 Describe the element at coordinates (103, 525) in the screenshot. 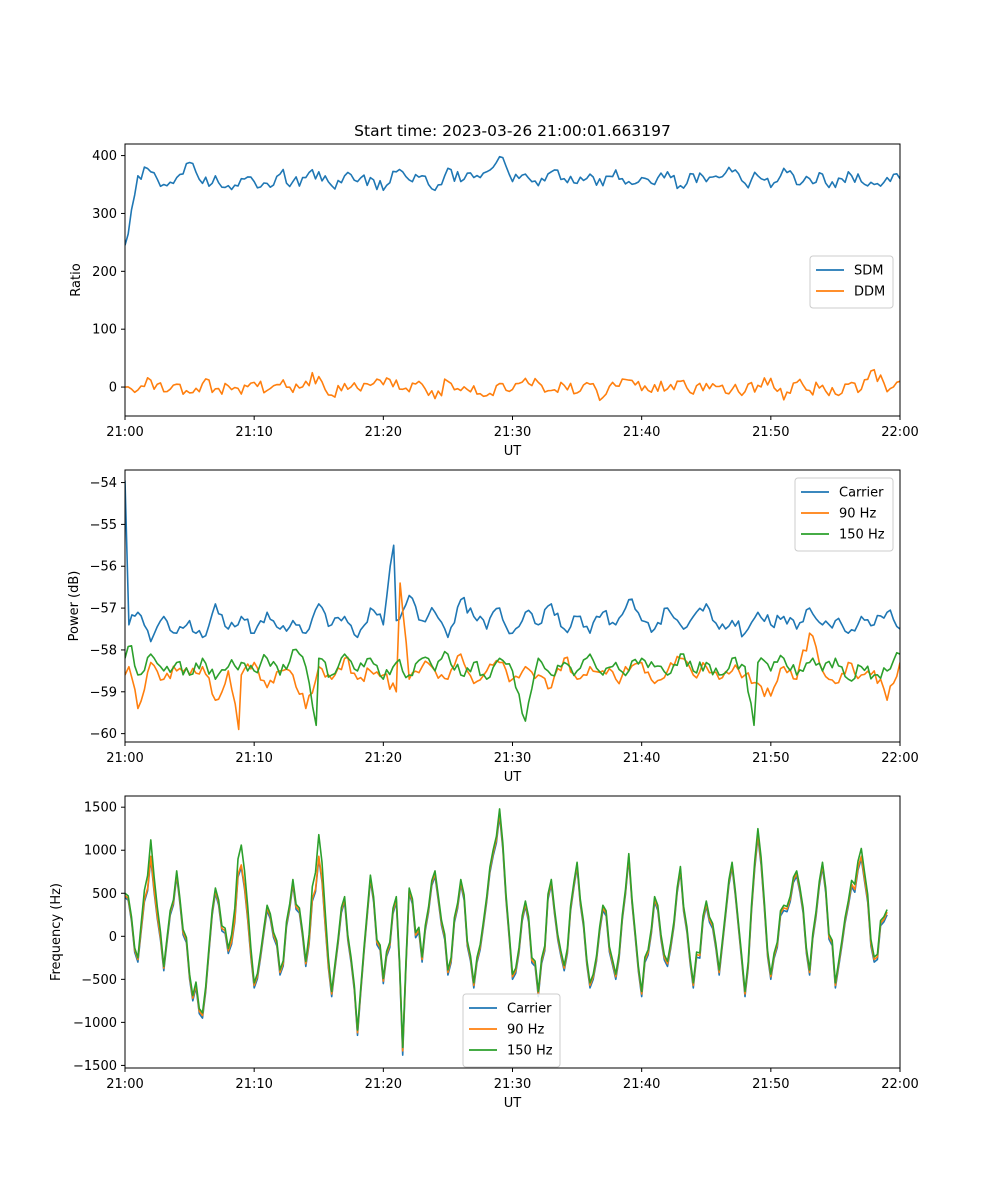

I see `y-tick-label: −55` at that location.